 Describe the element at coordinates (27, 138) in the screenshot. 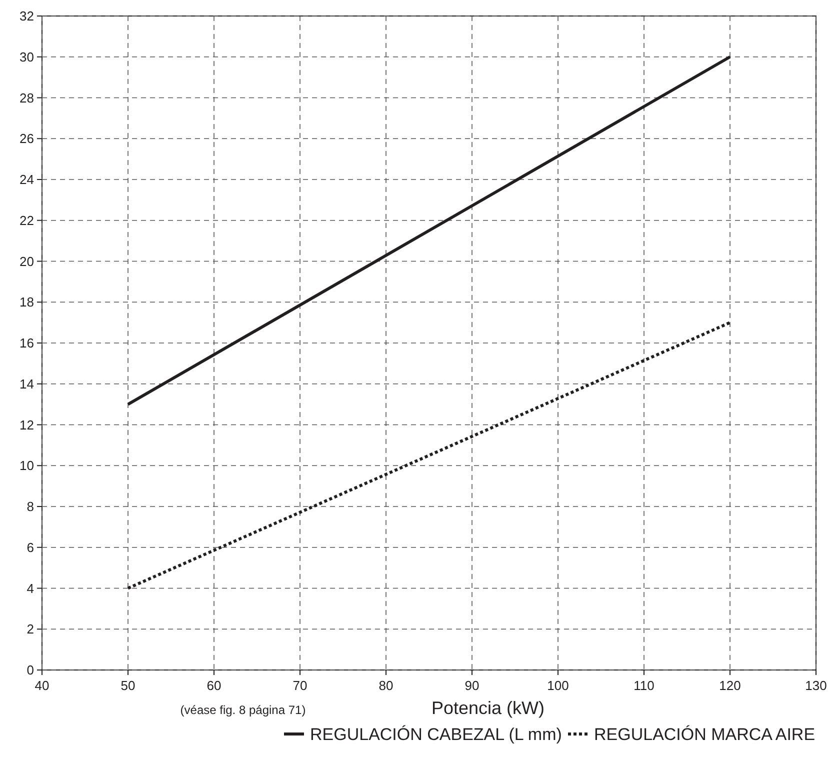

I see `y-tick-label: 26` at that location.